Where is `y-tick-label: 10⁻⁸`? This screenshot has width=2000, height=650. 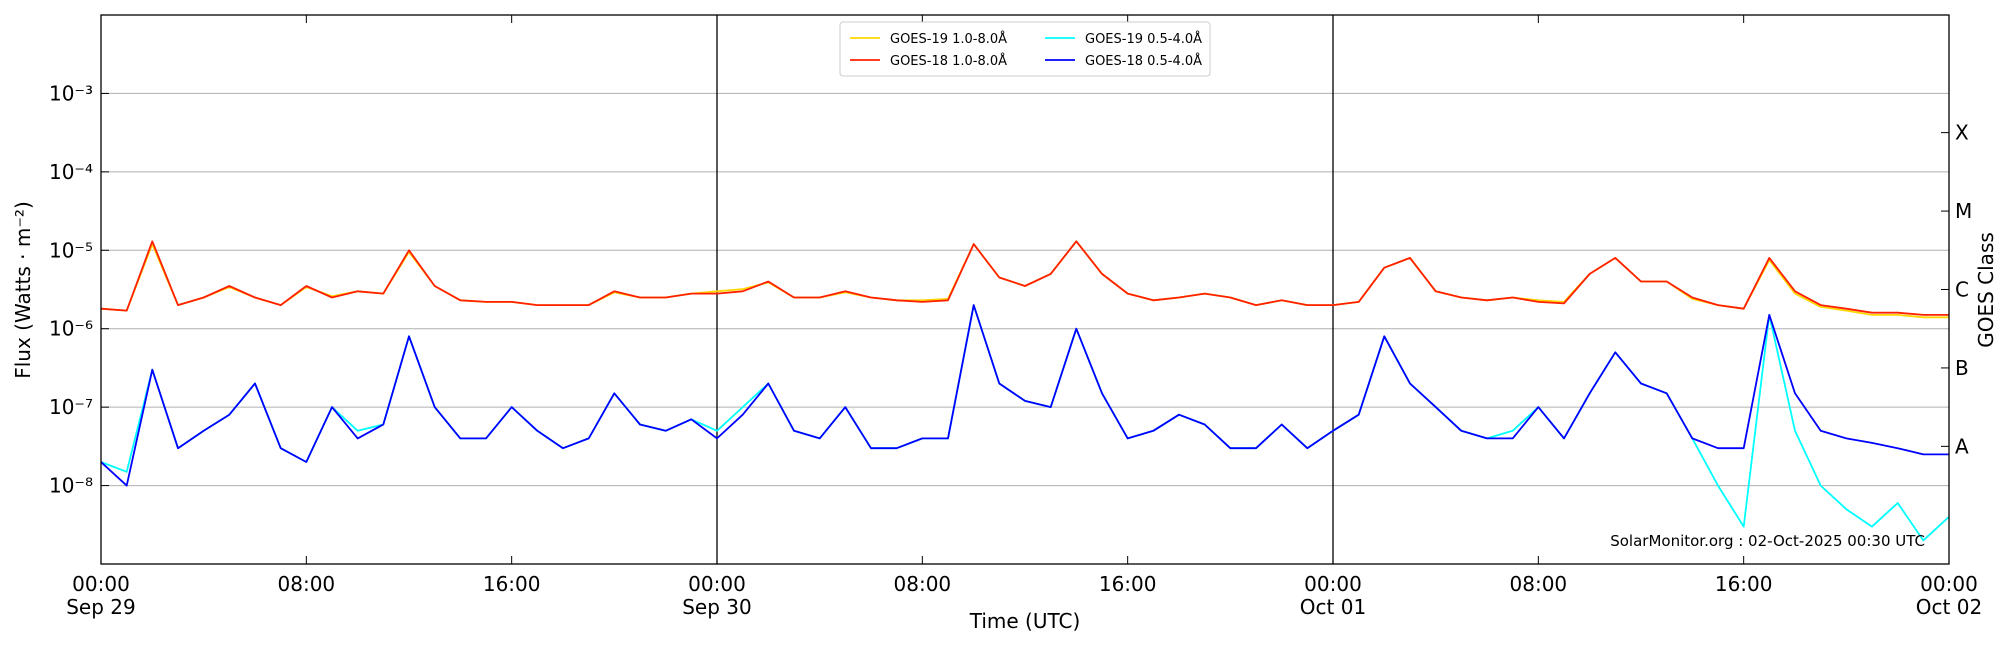
y-tick-label: 10⁻⁸ is located at coordinates (71, 486).